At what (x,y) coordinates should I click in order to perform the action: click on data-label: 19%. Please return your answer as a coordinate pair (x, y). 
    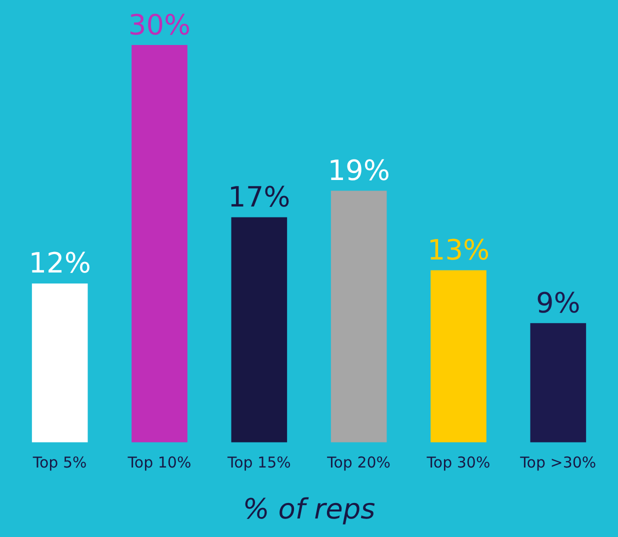
    Looking at the image, I should click on (359, 170).